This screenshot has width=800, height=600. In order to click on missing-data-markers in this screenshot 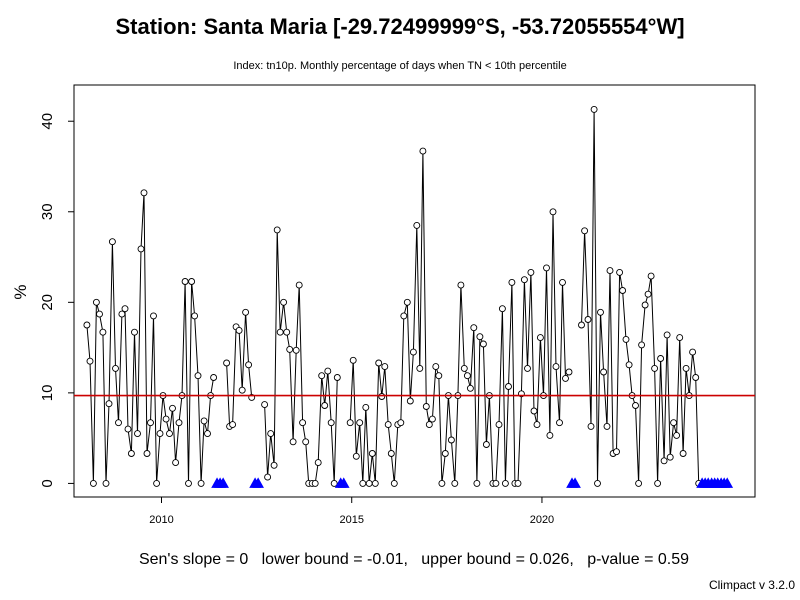, I will do `click(472, 482)`.